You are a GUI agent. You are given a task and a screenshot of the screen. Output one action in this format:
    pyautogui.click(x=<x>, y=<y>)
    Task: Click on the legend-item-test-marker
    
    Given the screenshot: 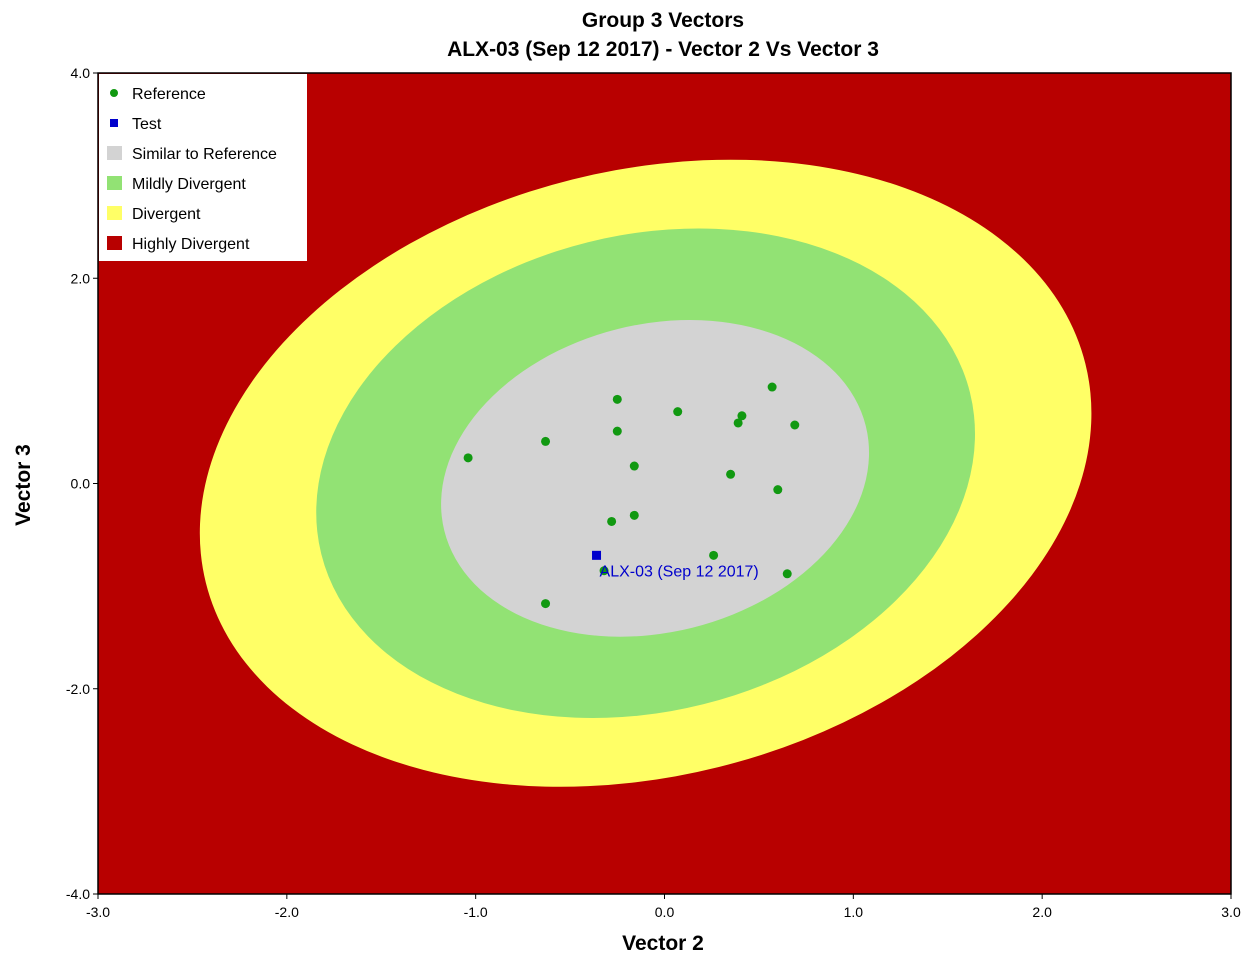 What is the action you would take?
    pyautogui.click(x=114, y=123)
    